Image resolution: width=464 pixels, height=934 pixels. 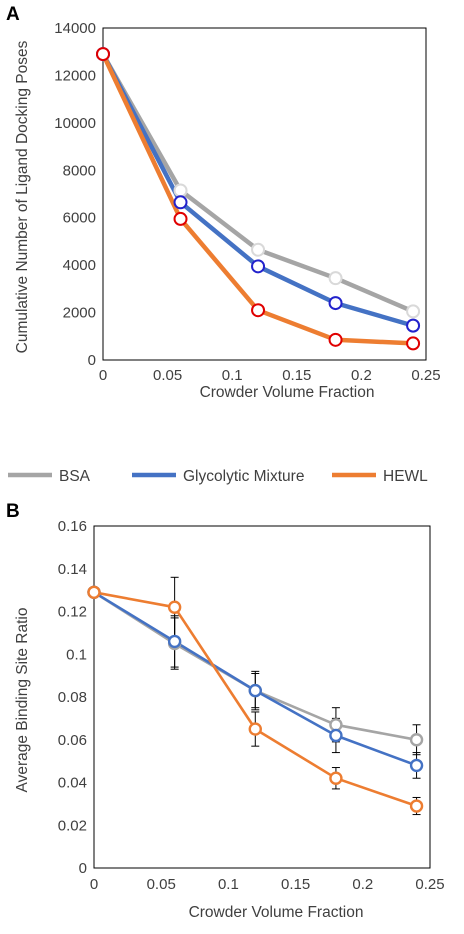 I want to click on panel-b-y-tick-label: 0.16, so click(x=72, y=526).